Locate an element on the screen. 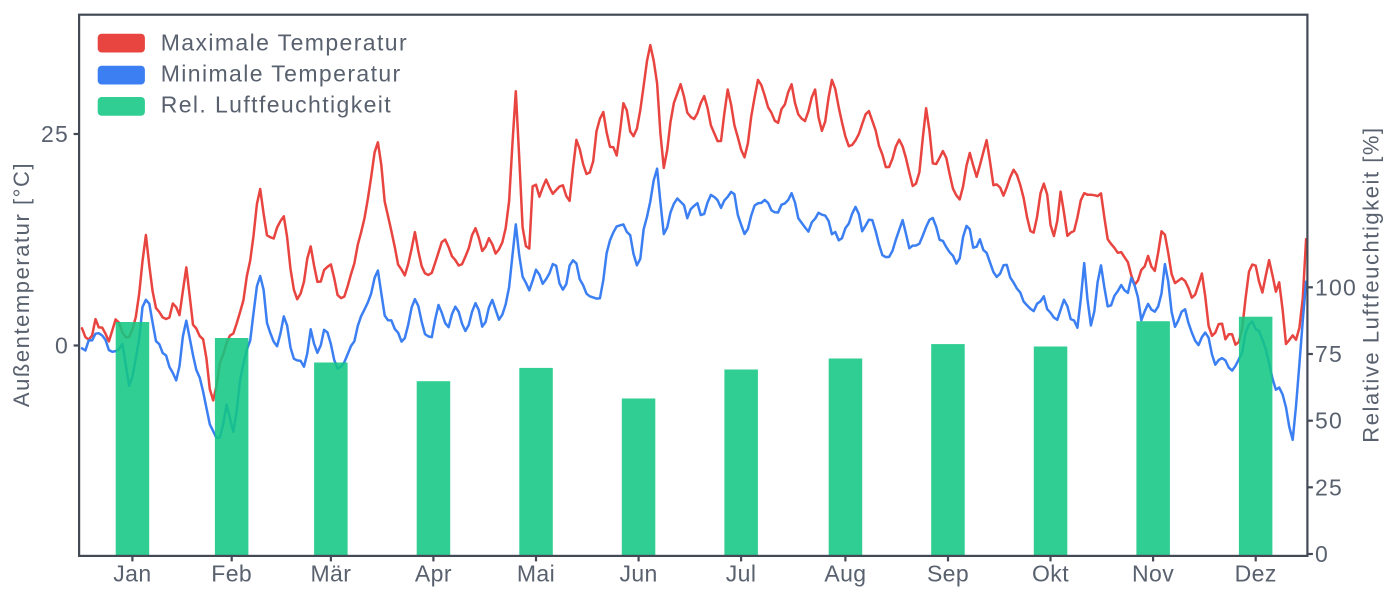 This screenshot has height=600, width=1400. svg-text: Sep is located at coordinates (948, 574).